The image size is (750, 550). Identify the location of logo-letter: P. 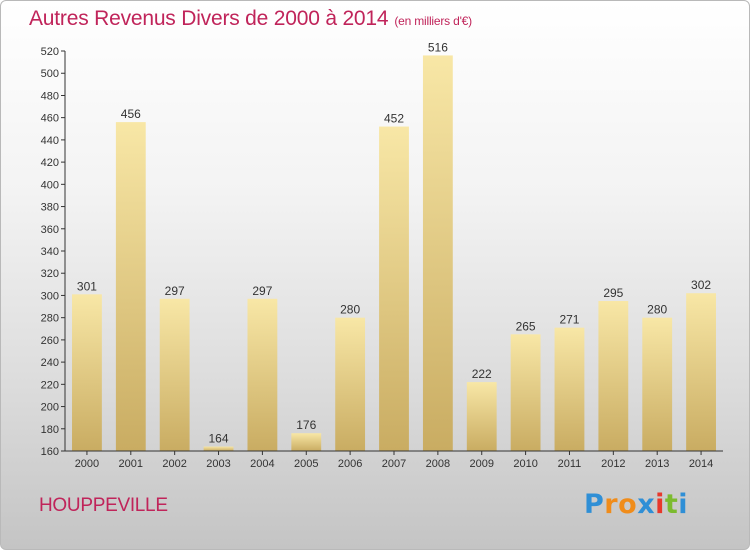
(594, 504).